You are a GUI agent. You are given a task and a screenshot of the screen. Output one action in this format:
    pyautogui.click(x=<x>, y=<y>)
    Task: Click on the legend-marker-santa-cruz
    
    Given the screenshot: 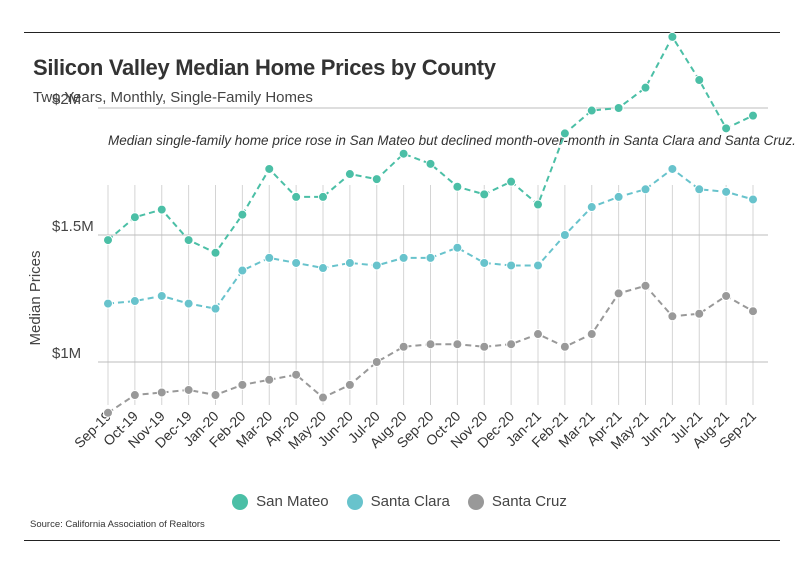 What is the action you would take?
    pyautogui.click(x=475, y=501)
    